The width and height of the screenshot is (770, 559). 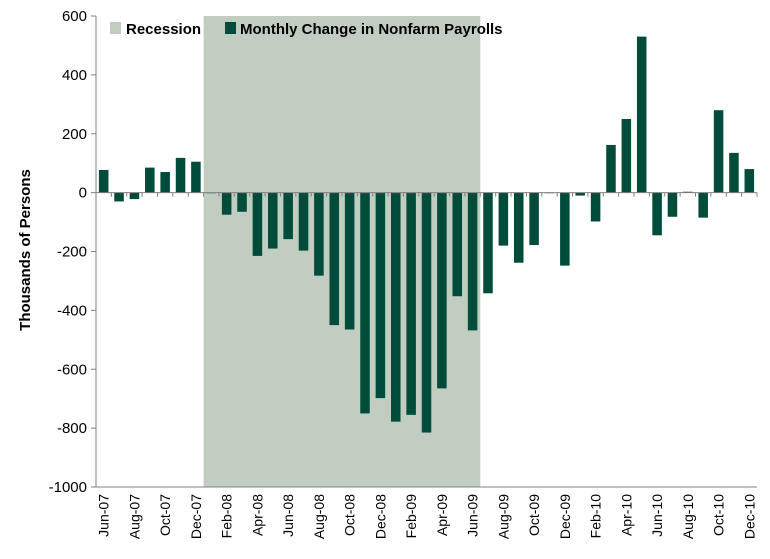 I want to click on x-tick-label: Oct-09, so click(x=534, y=515).